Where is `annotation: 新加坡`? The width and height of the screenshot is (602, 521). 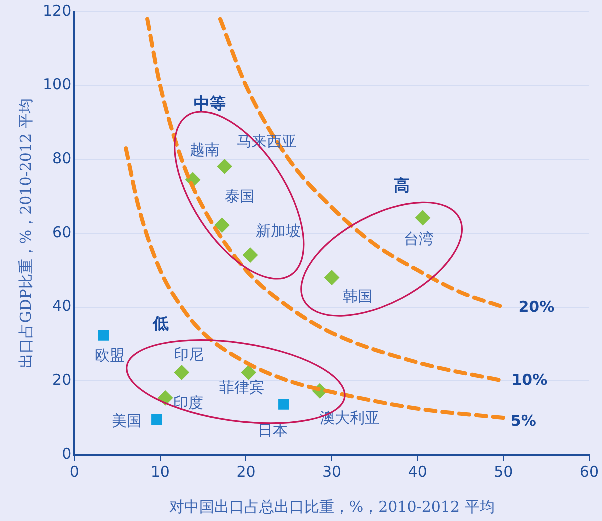
annotation: 新加坡 is located at coordinates (279, 231).